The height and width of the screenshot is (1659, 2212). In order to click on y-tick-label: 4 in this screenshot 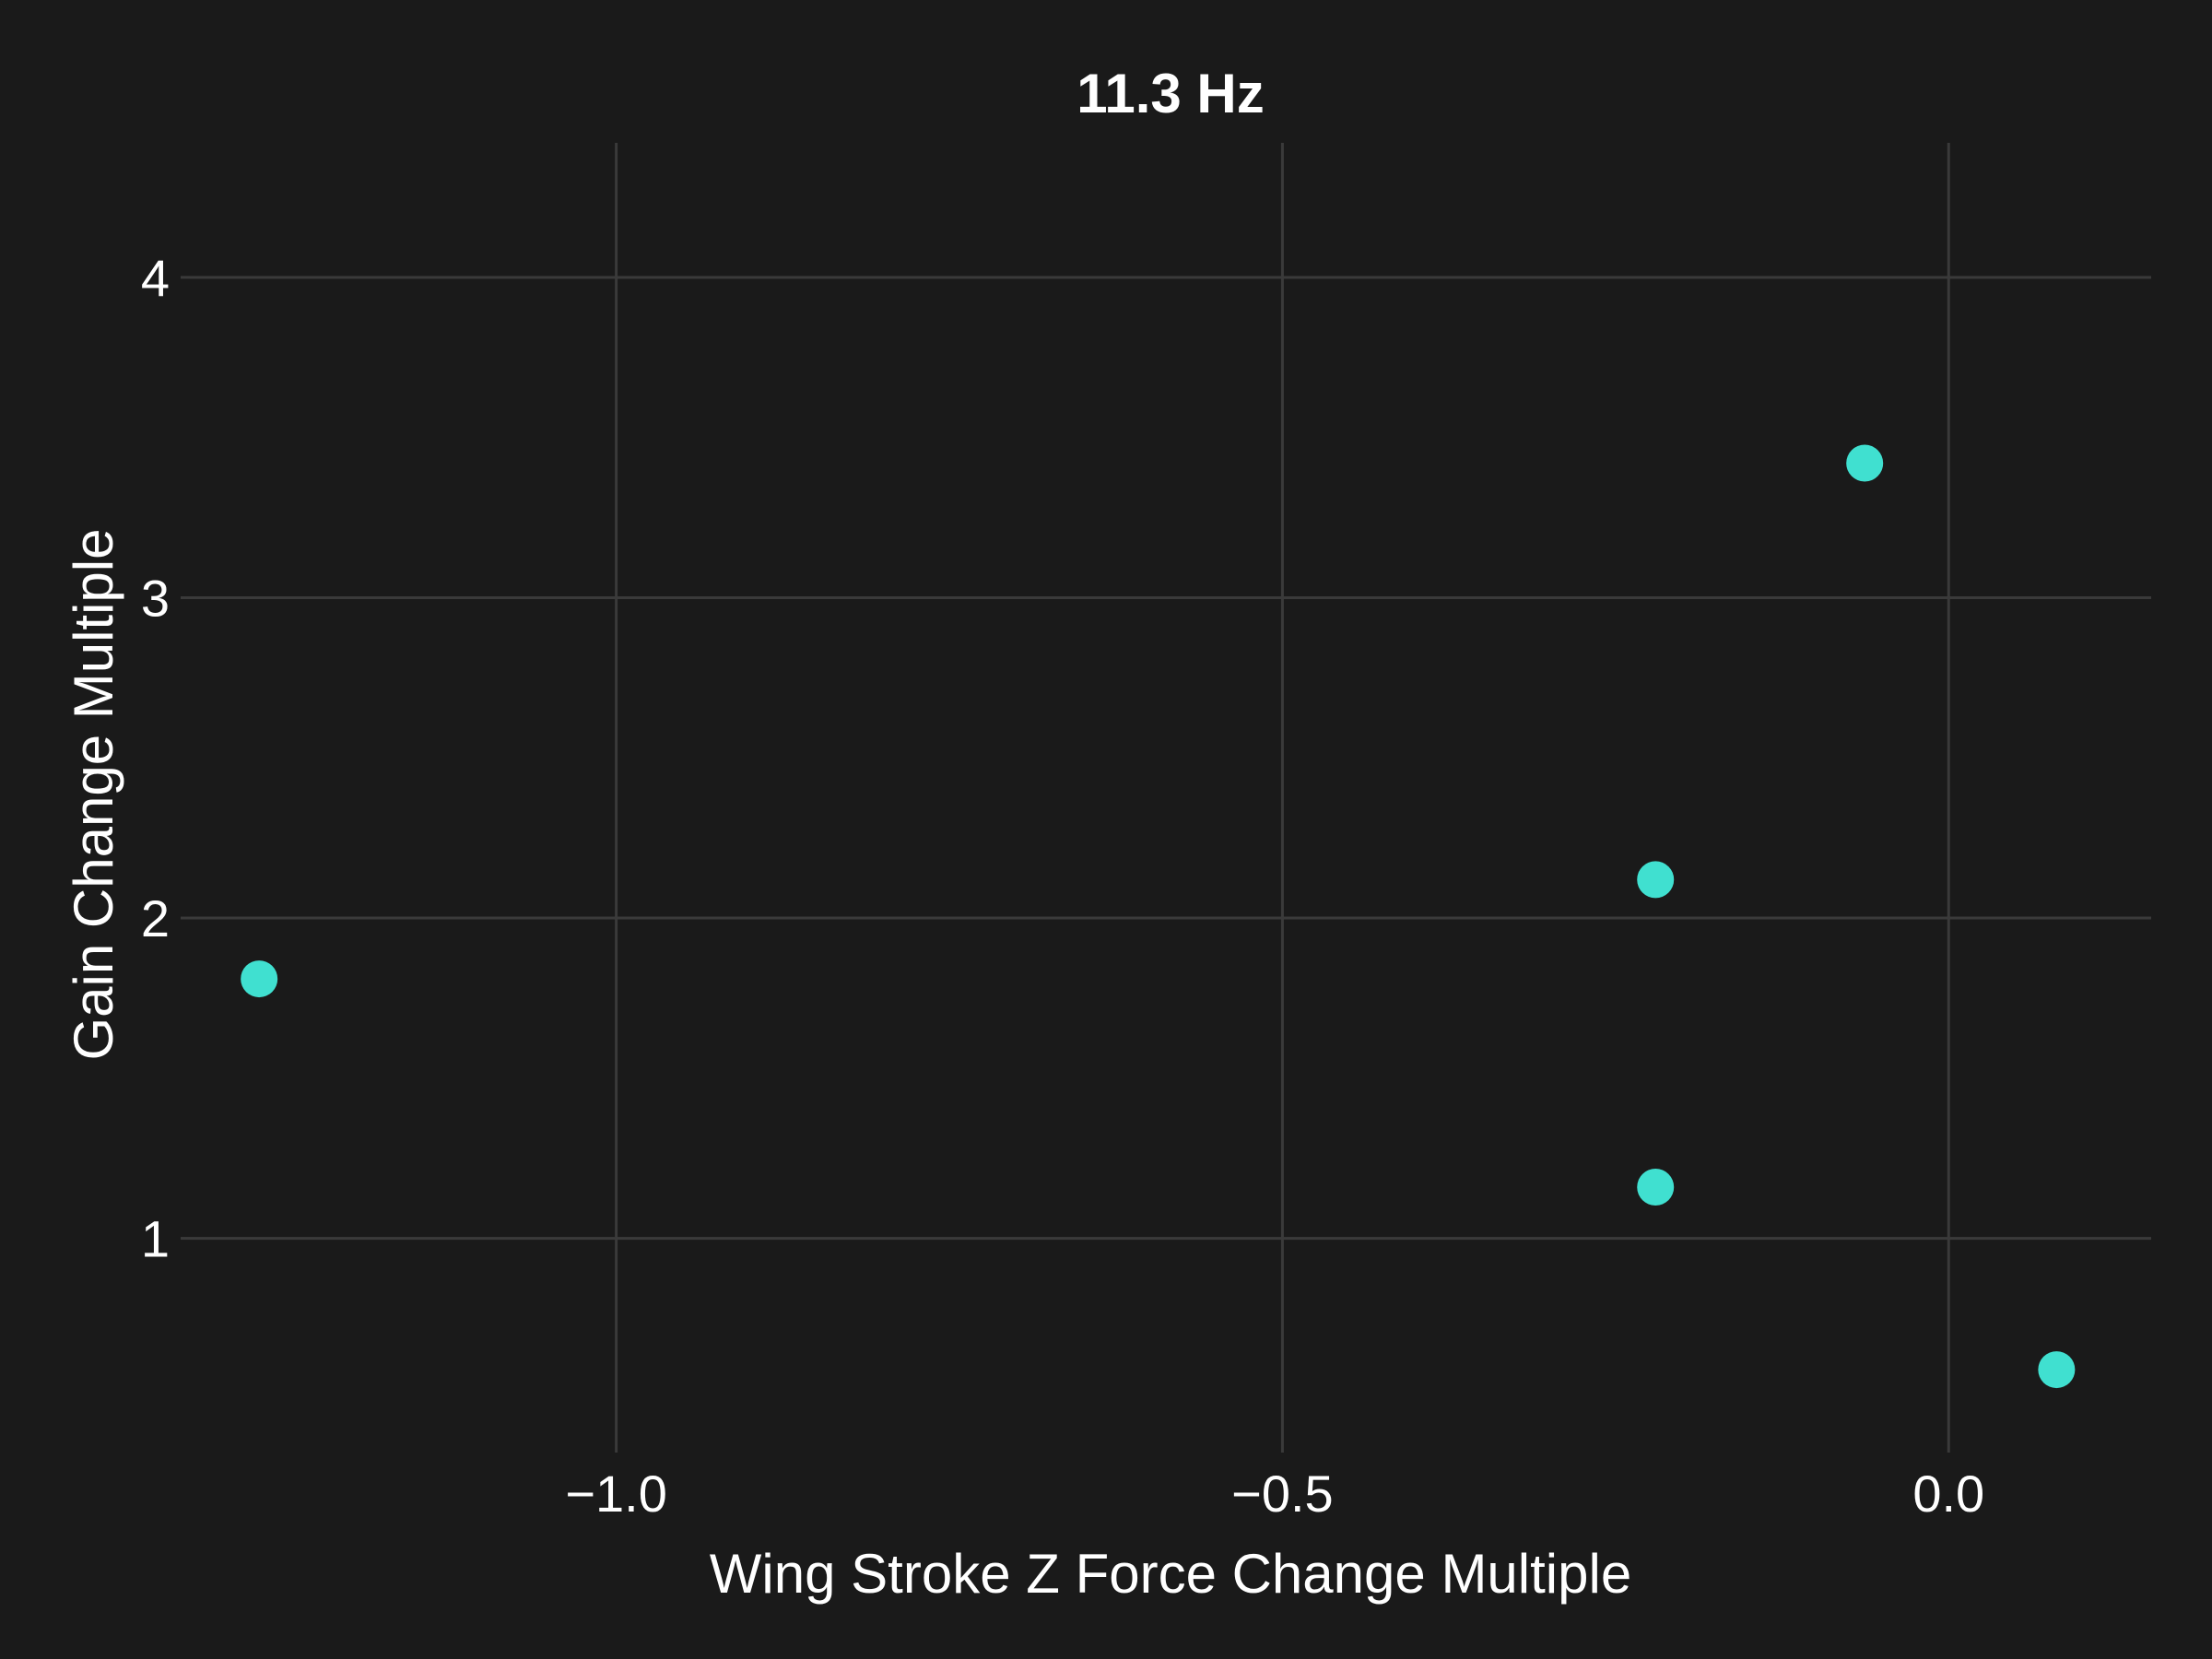, I will do `click(155, 278)`.